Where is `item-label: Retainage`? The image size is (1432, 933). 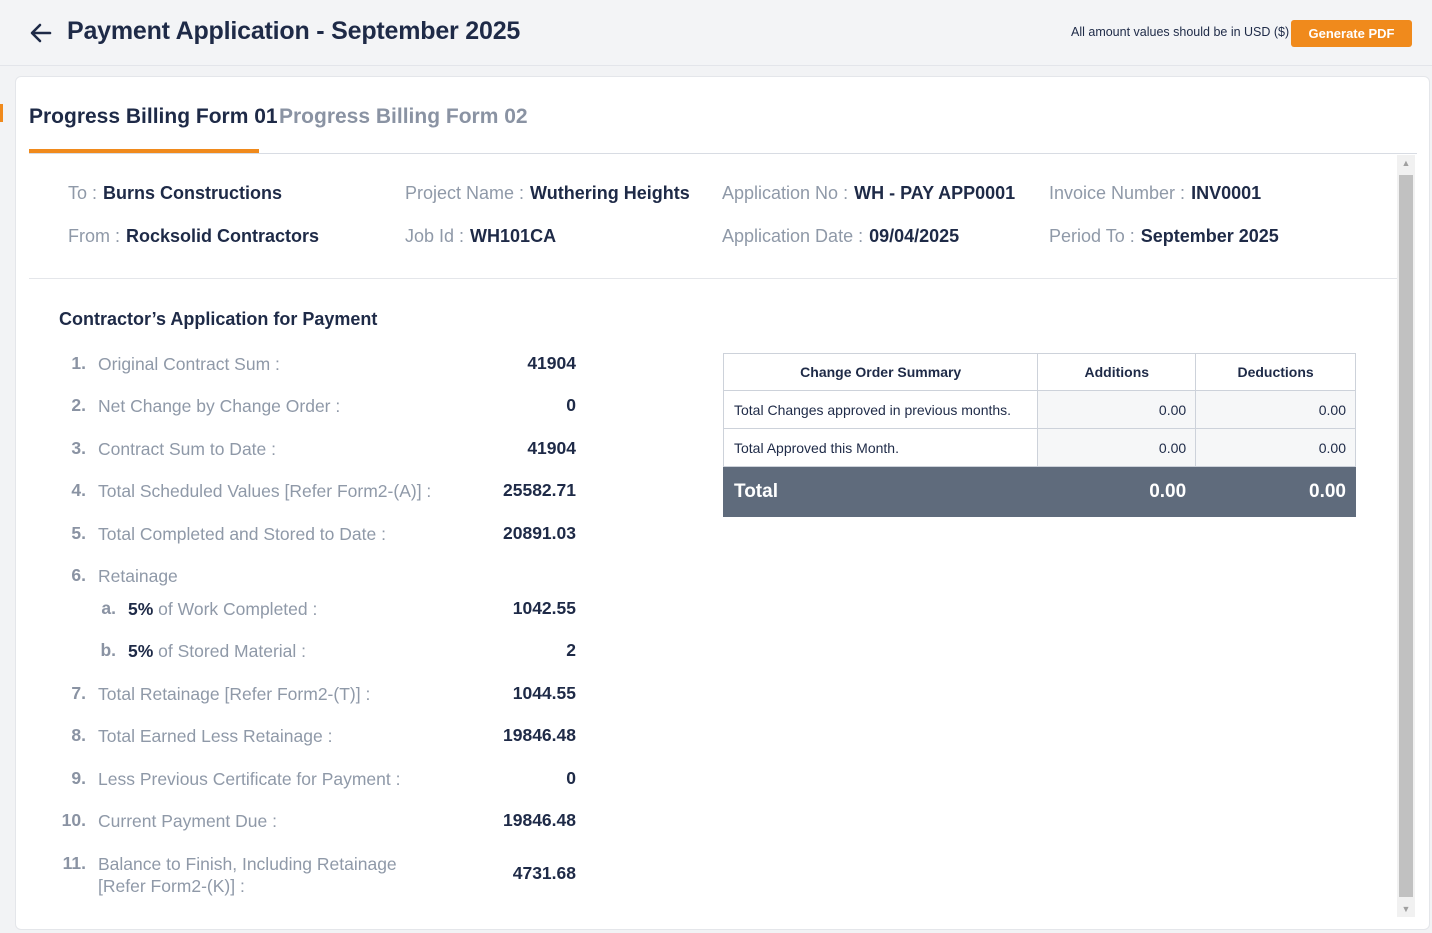
item-label: Retainage is located at coordinates (138, 576).